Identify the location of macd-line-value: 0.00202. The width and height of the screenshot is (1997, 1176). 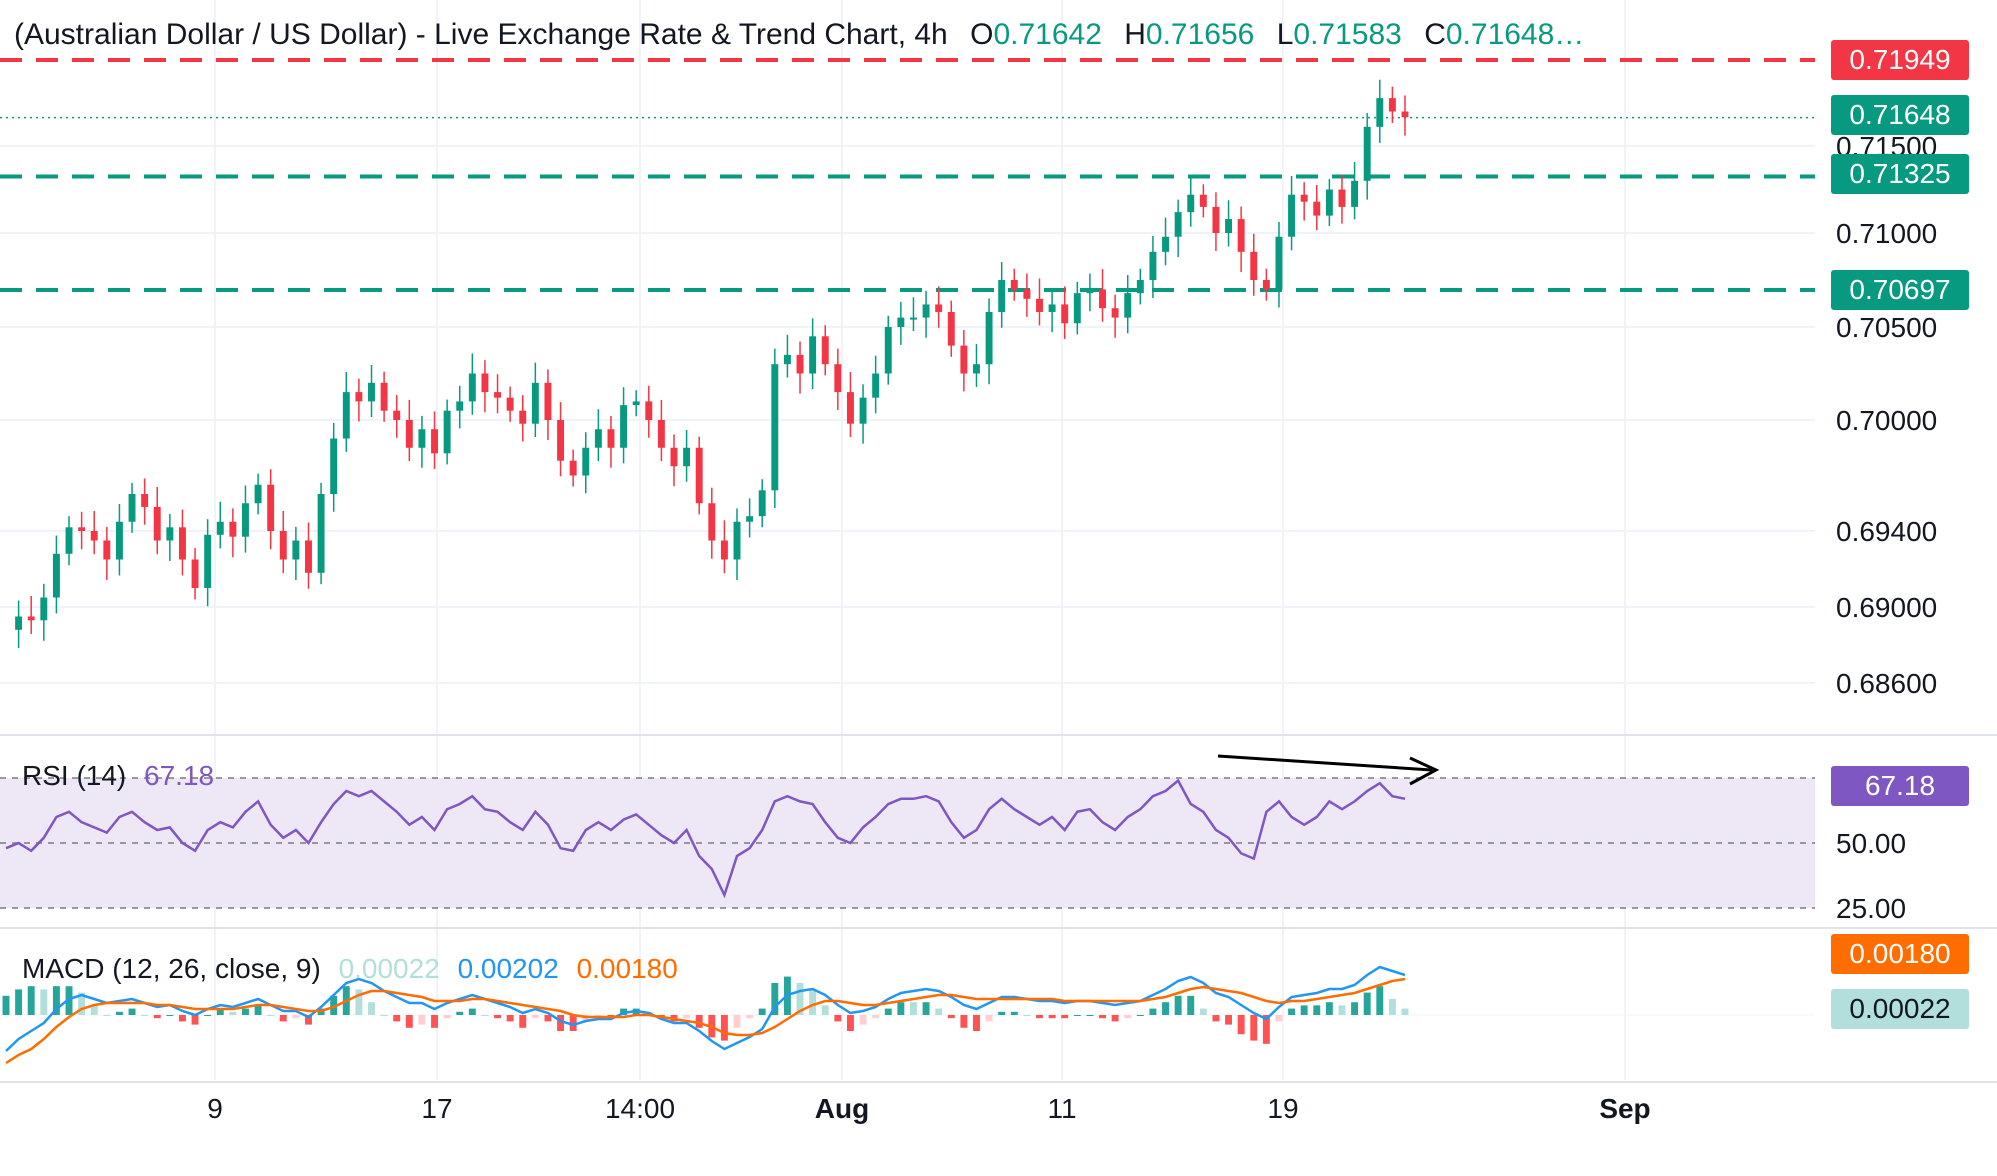
(508, 968).